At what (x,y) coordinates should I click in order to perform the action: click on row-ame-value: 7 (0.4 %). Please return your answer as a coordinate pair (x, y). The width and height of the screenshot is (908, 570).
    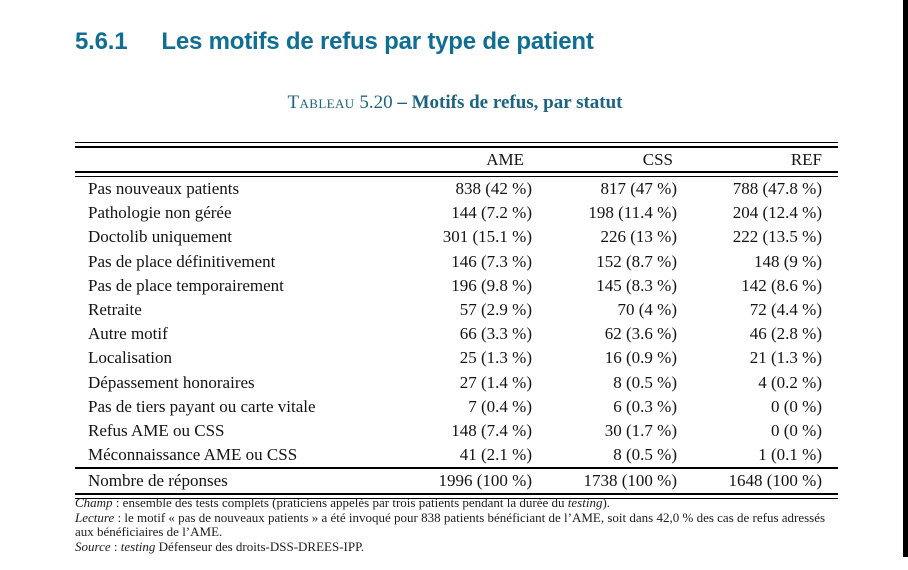
    Looking at the image, I should click on (500, 406).